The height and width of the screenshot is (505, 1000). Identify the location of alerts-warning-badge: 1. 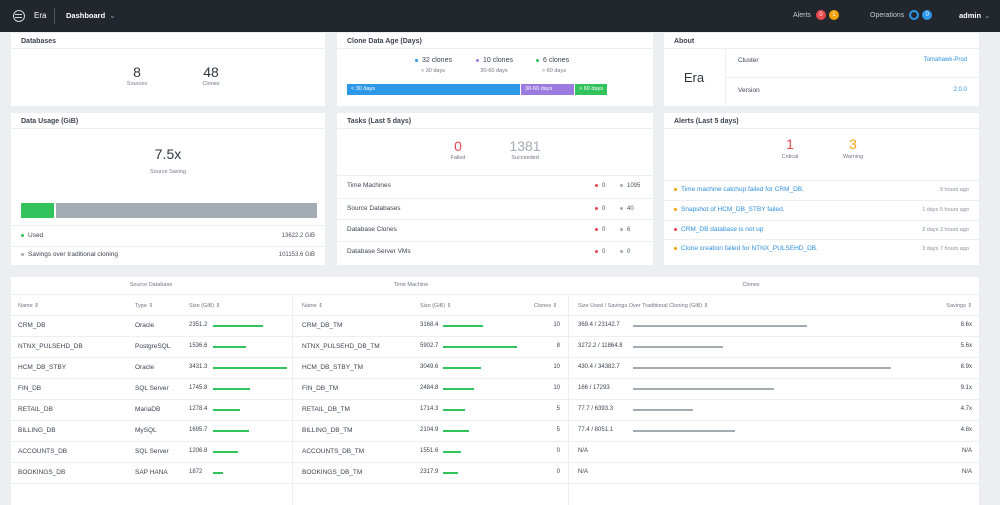
(833, 15).